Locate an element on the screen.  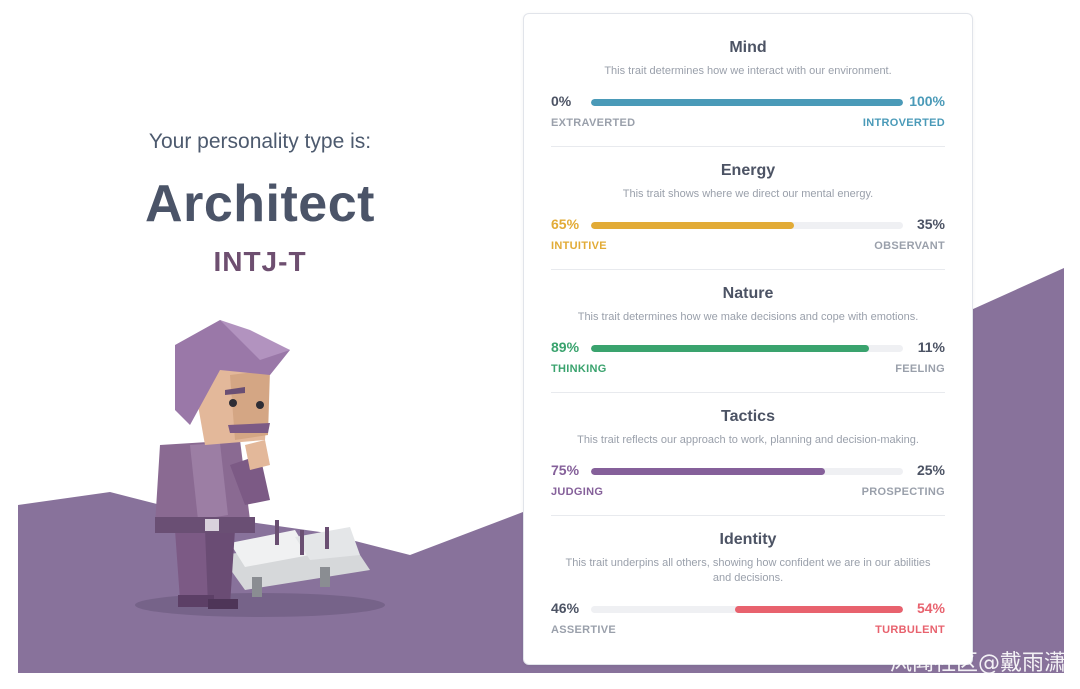
left-percentage: 75% is located at coordinates (565, 470).